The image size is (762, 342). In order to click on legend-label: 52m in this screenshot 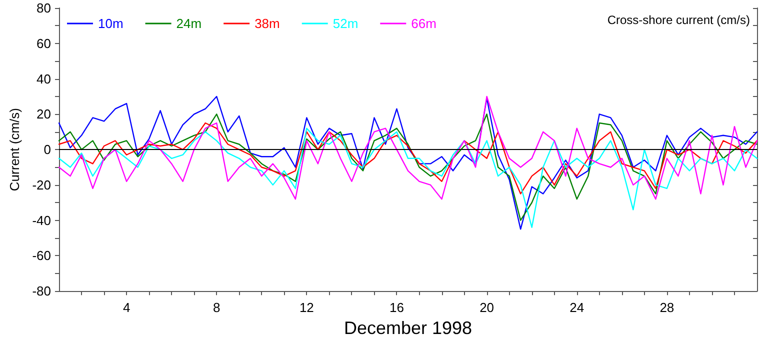, I will do `click(345, 23)`.